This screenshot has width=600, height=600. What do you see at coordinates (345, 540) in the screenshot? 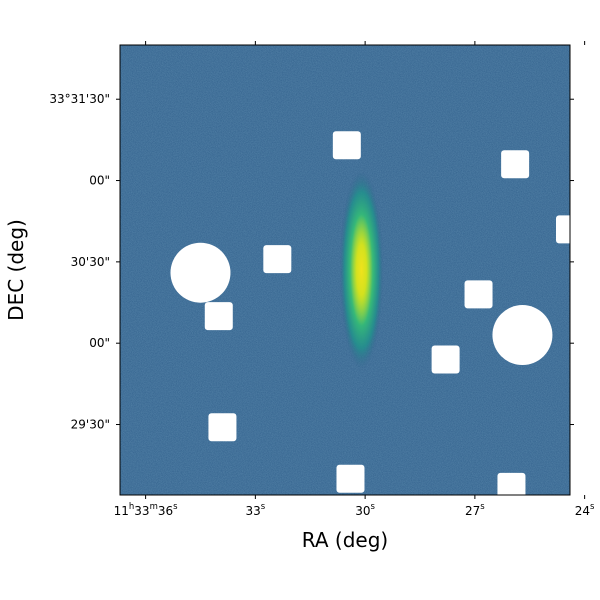
I see `x-axis-title: RA (deg)` at bounding box center [345, 540].